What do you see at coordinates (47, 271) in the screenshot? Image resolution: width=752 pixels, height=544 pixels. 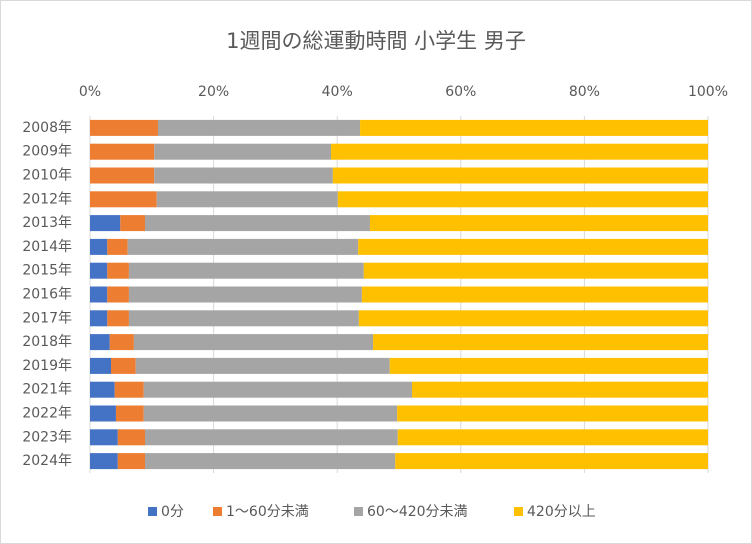 I see `y-tick-label: 2015年` at bounding box center [47, 271].